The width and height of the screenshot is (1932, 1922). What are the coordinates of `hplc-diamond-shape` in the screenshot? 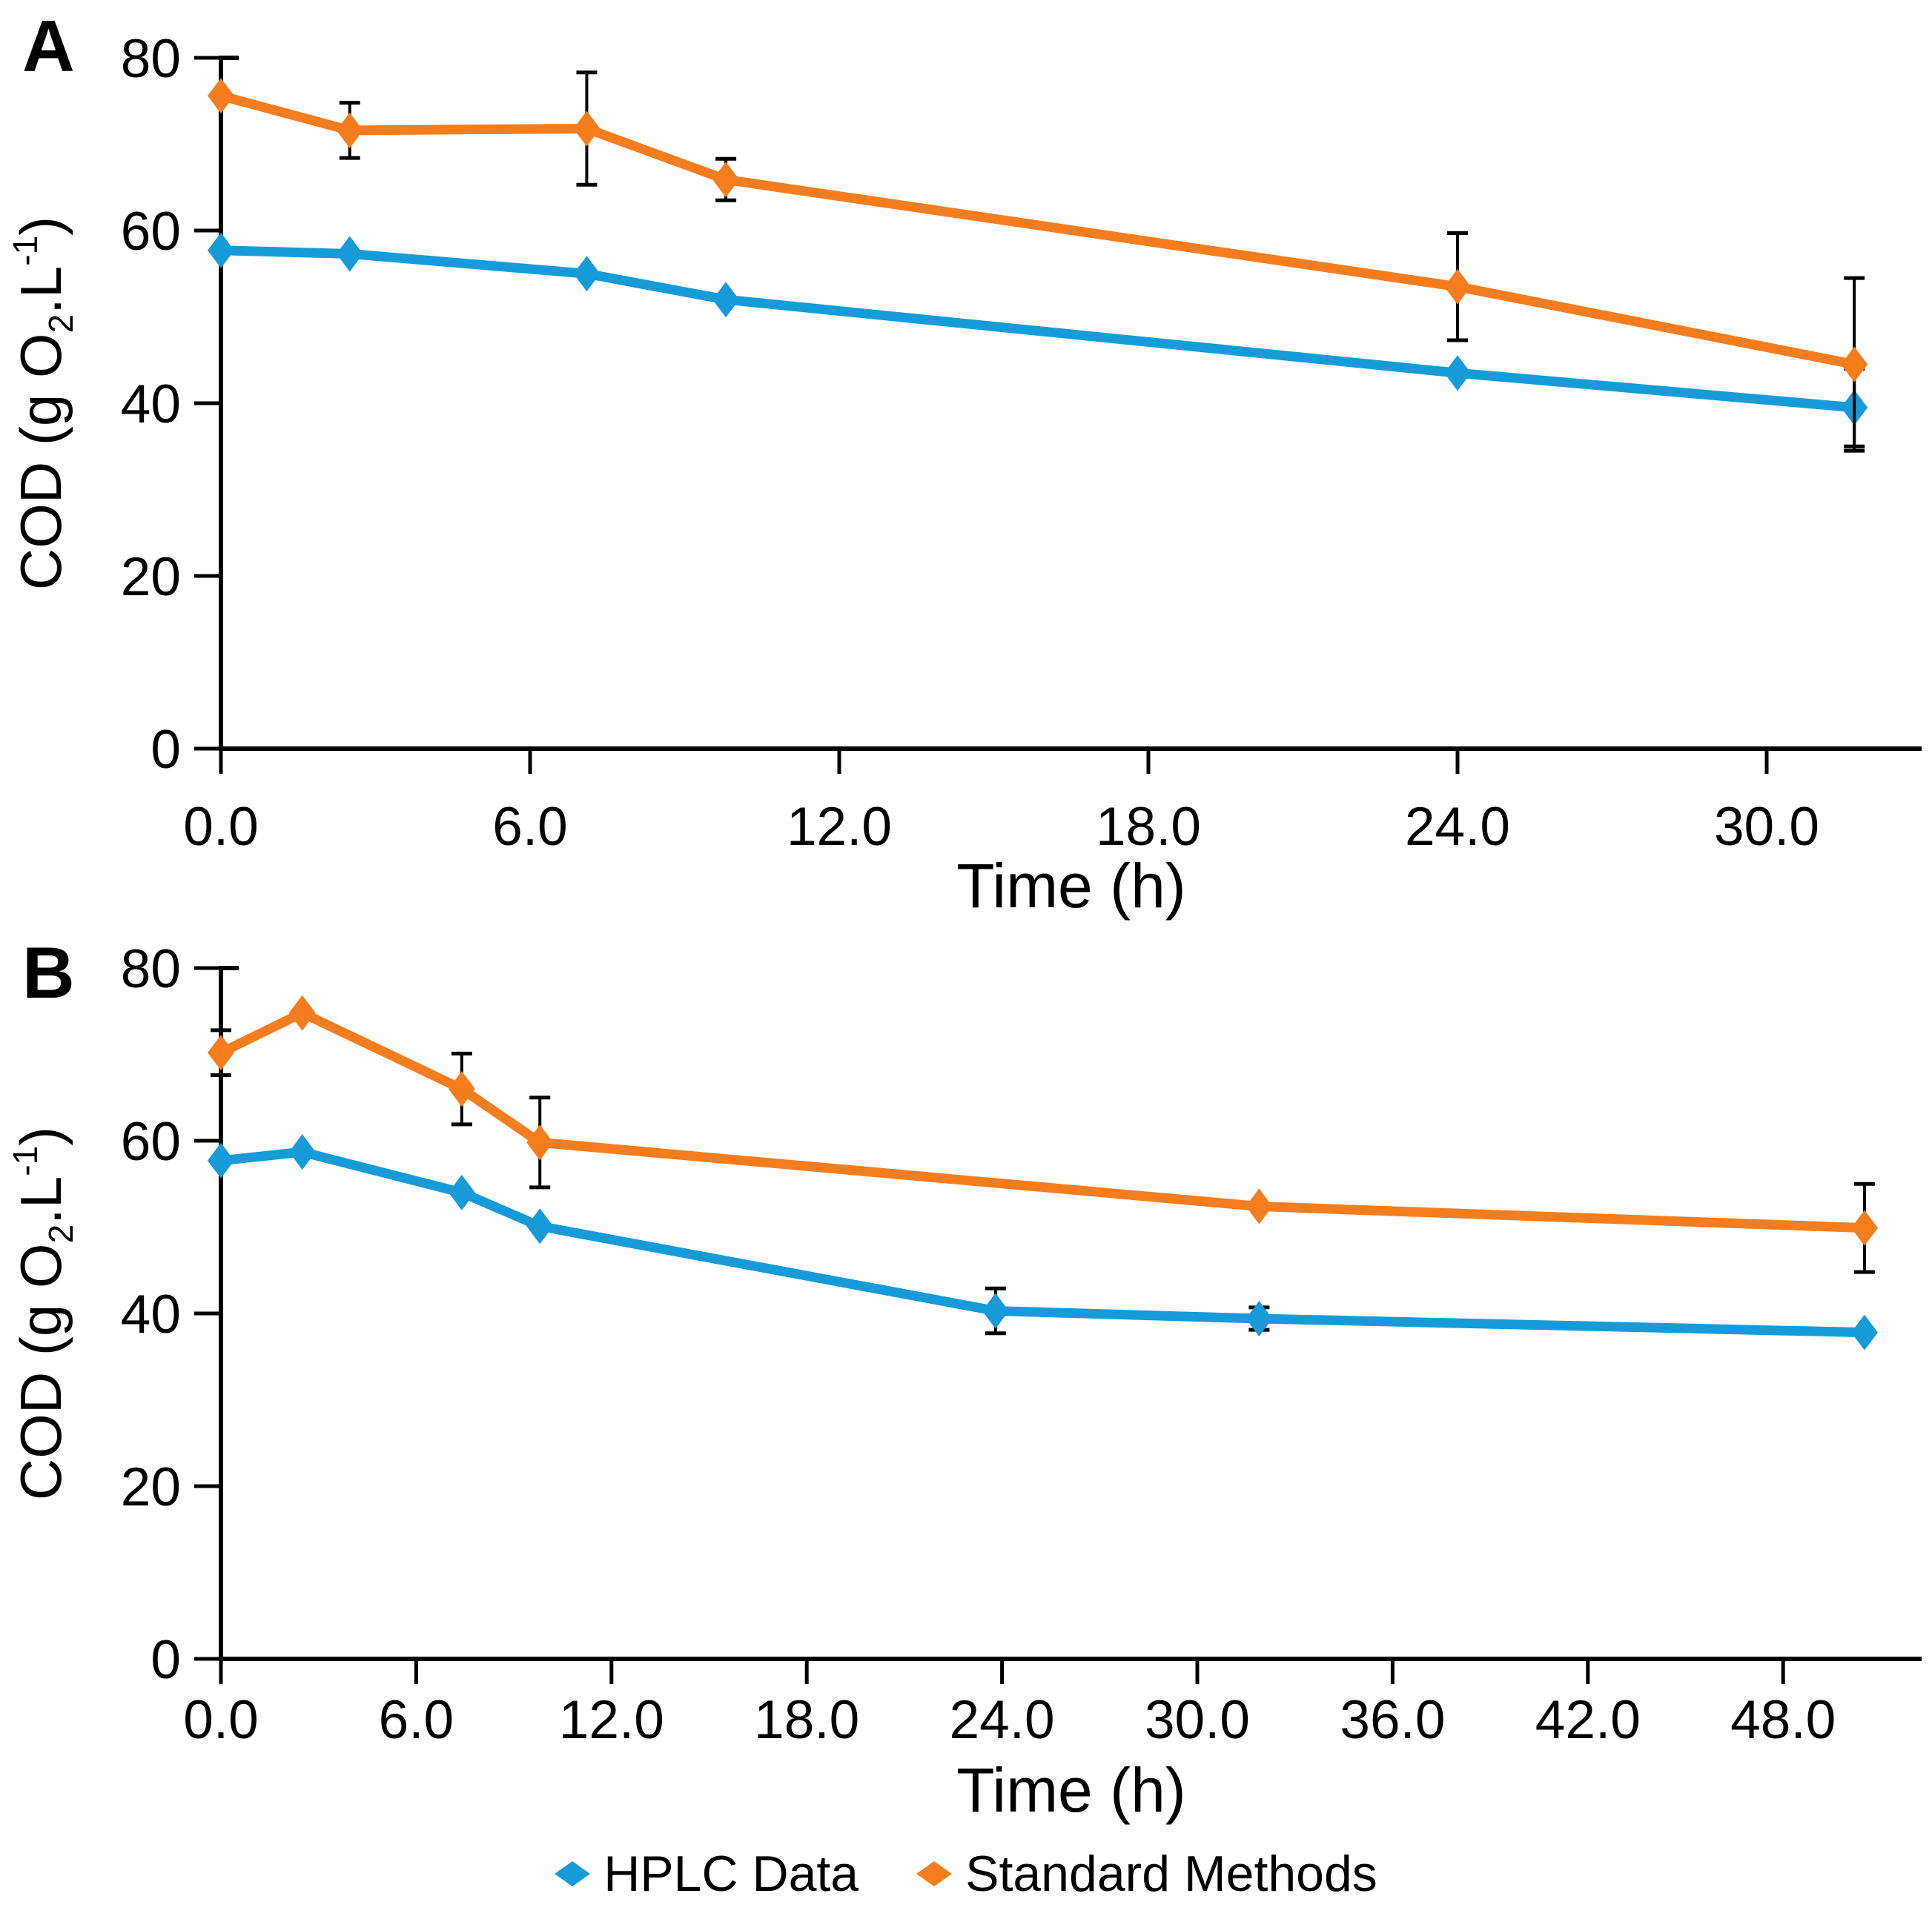 It's located at (573, 1873).